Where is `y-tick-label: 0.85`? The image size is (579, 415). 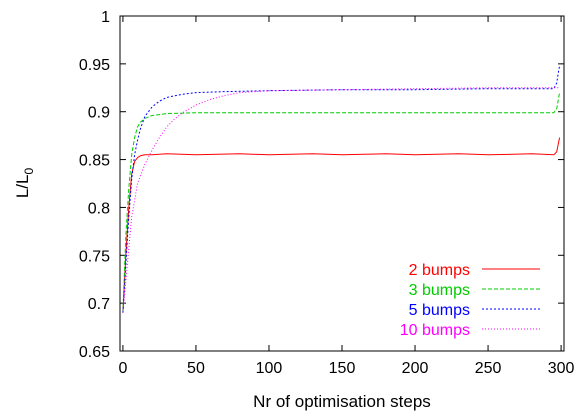 y-tick-label: 0.85 is located at coordinates (94, 161).